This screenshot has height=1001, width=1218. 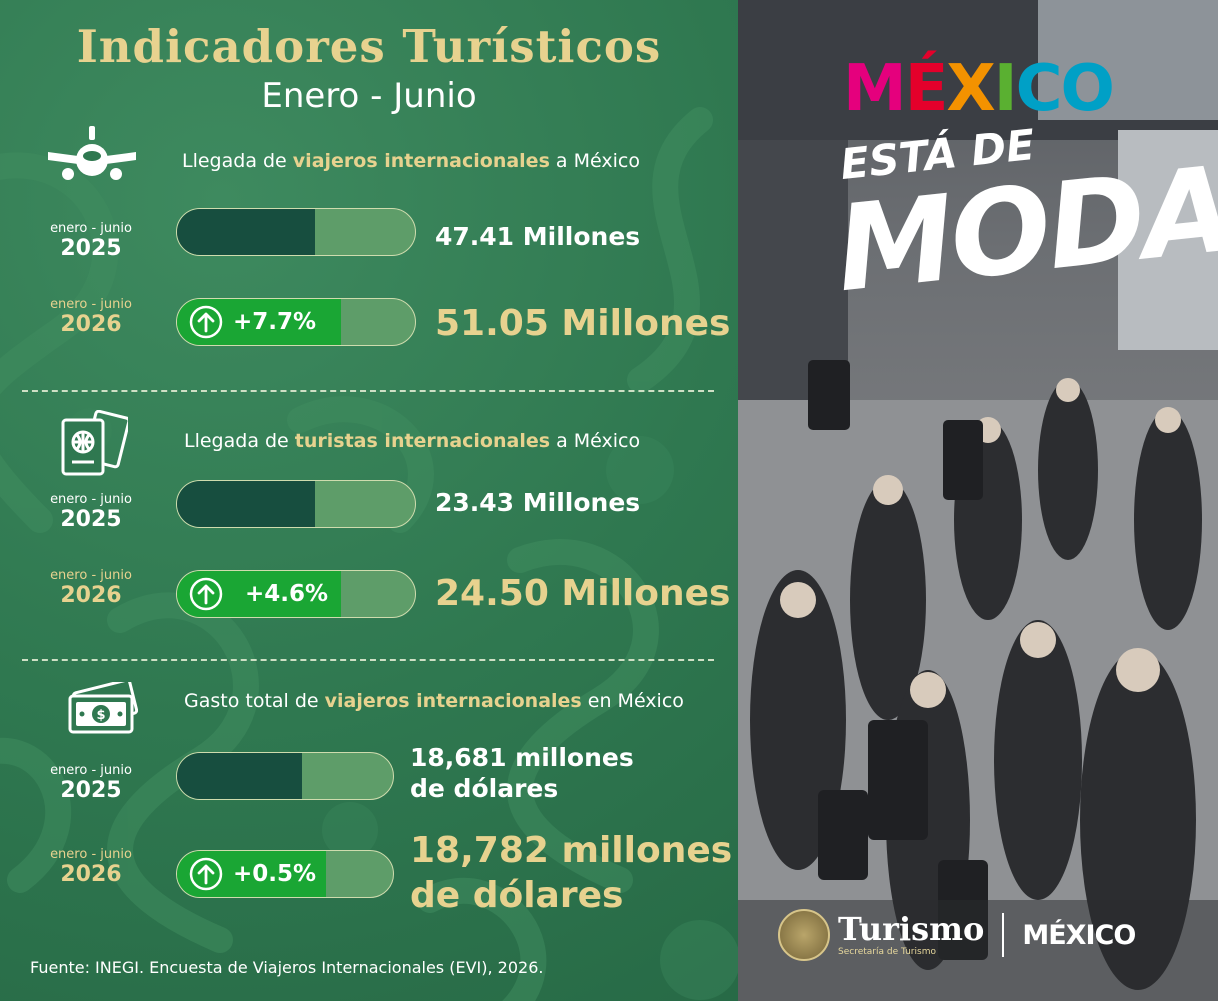 What do you see at coordinates (287, 594) in the screenshot?
I see `change-percent: +4.6%` at bounding box center [287, 594].